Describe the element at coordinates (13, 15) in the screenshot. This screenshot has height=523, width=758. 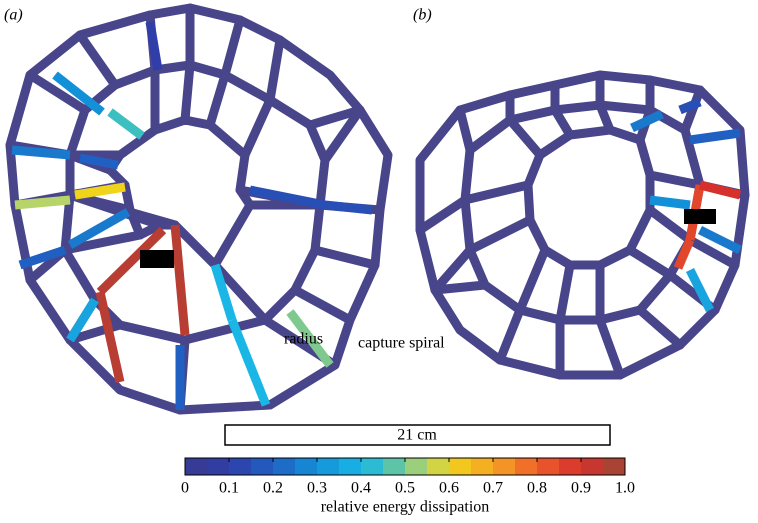
I see `panel-label: (a)` at that location.